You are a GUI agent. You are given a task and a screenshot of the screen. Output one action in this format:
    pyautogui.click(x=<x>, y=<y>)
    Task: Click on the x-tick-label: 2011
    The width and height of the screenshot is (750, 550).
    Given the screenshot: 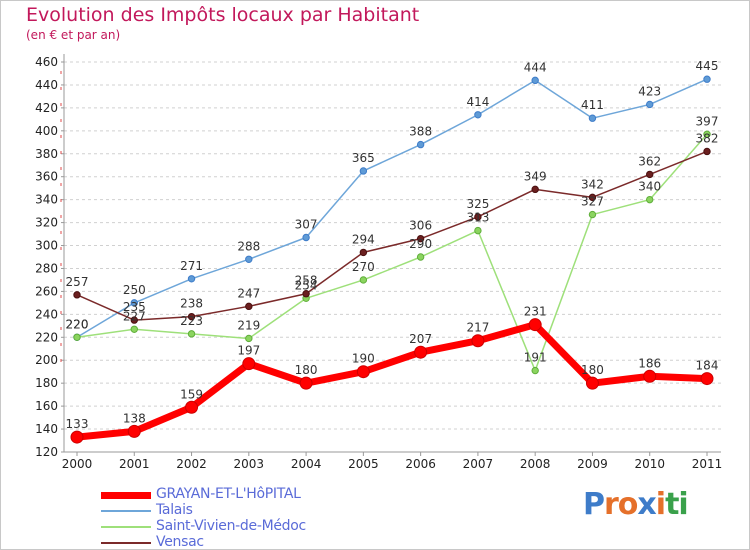 What is the action you would take?
    pyautogui.click(x=707, y=464)
    